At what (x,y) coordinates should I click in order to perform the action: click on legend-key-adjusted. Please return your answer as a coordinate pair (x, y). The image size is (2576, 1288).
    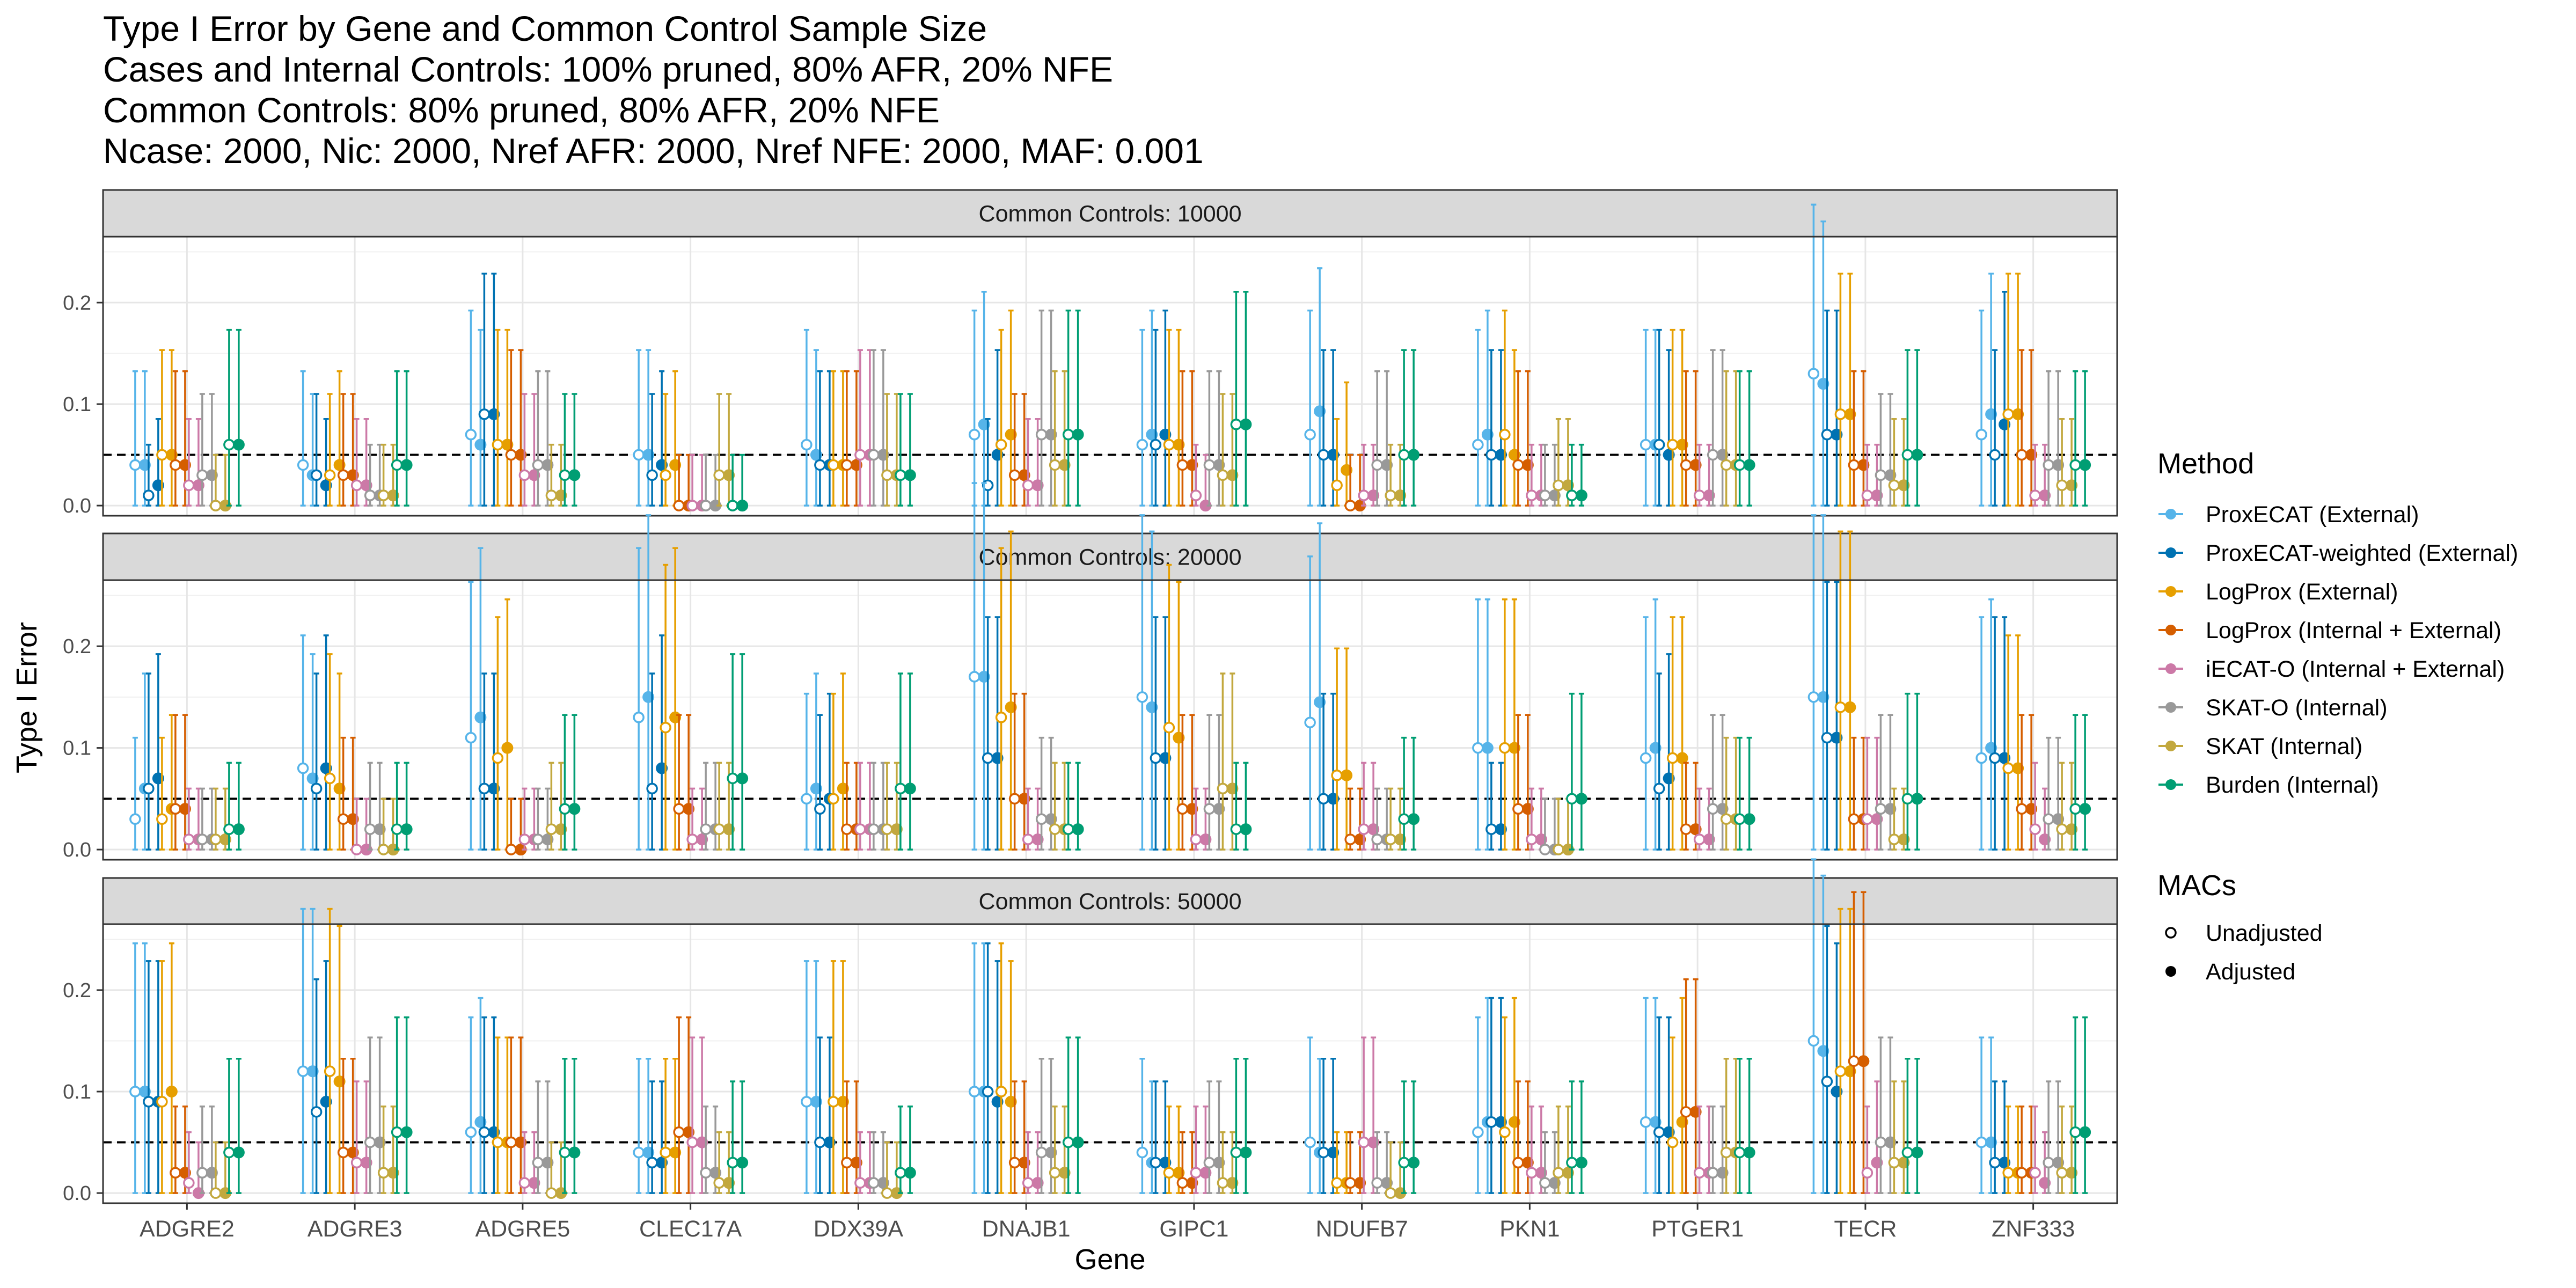
    Looking at the image, I should click on (2170, 971).